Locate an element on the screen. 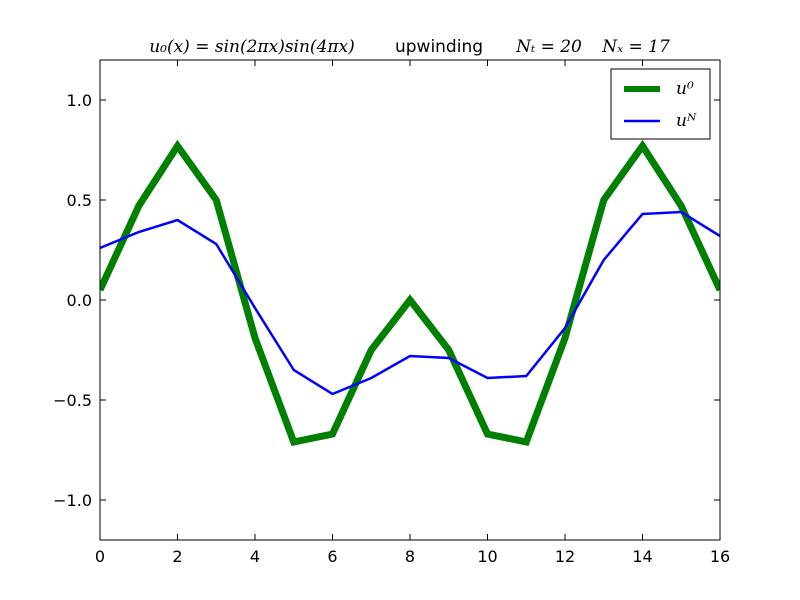  chart-title-nt: Nₜ = 20 is located at coordinates (548, 47).